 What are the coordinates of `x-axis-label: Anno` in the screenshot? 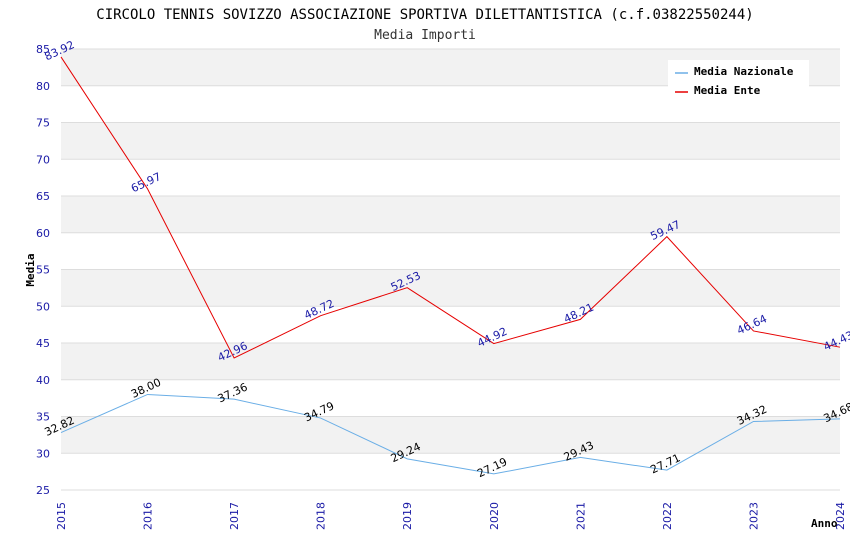 It's located at (824, 523).